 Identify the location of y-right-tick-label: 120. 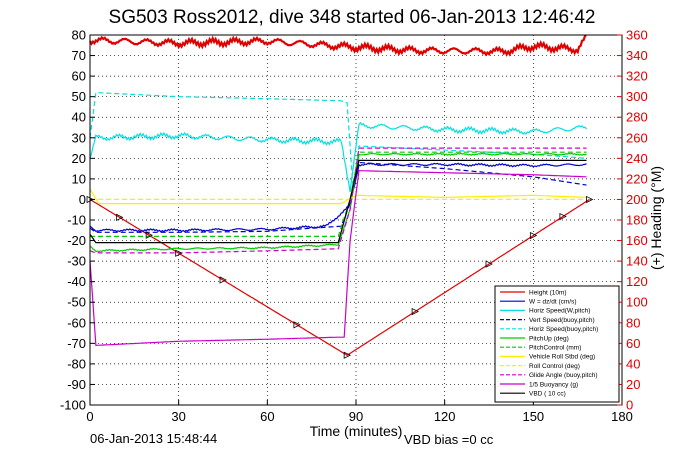
(637, 281).